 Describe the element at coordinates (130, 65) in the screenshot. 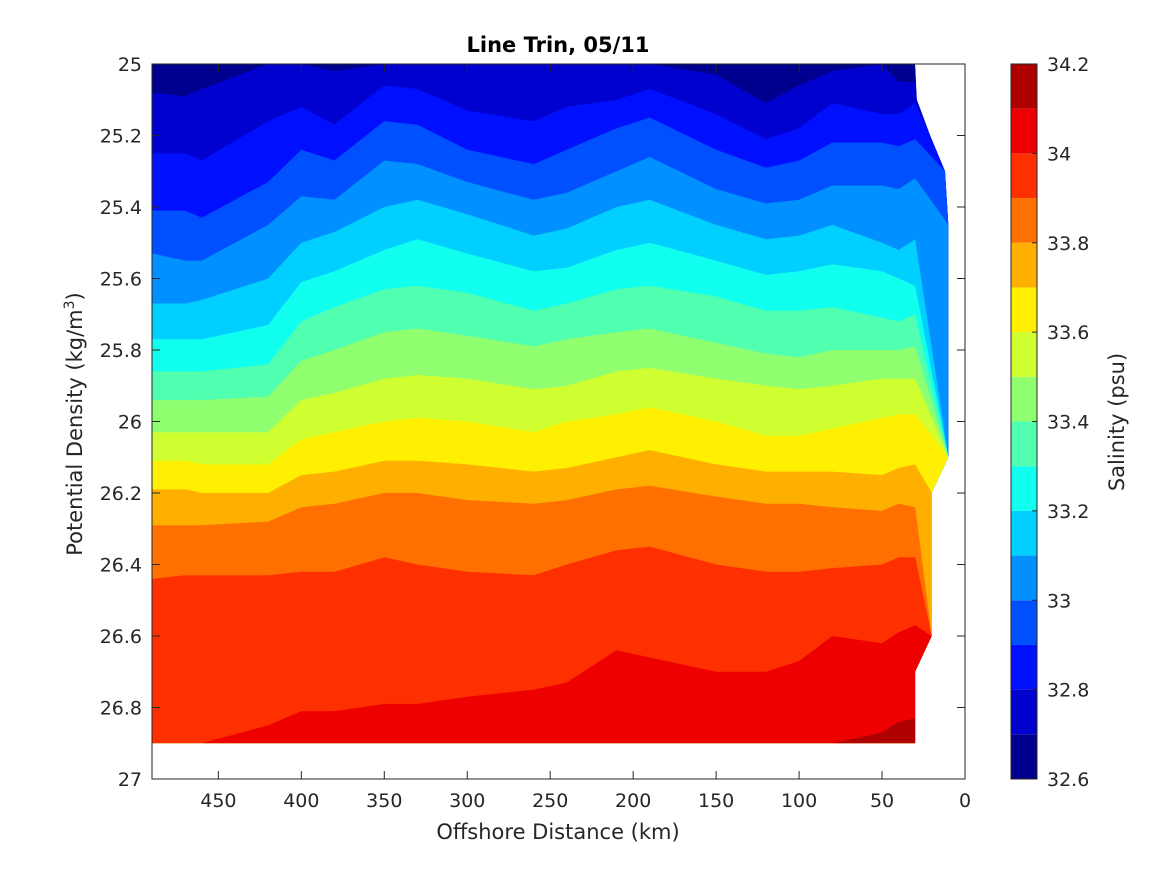

I see `y-tick-label: 25` at that location.